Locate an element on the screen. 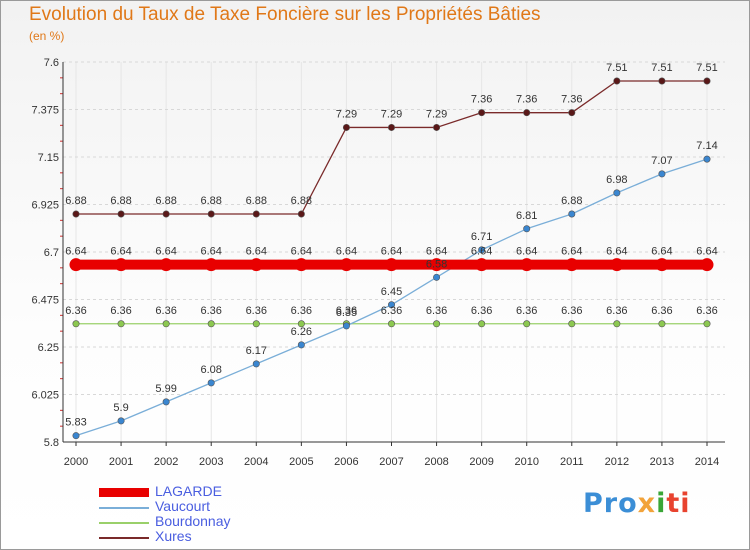 The height and width of the screenshot is (550, 750). x-tick-label: 2000 is located at coordinates (76, 462).